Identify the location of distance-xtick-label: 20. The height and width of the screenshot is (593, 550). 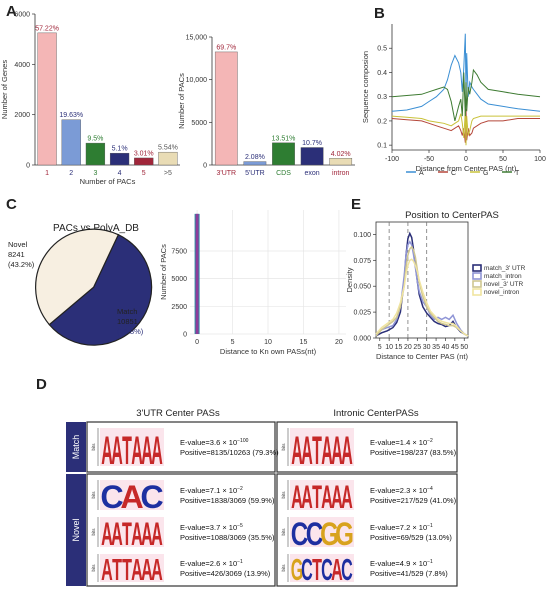
(339, 342).